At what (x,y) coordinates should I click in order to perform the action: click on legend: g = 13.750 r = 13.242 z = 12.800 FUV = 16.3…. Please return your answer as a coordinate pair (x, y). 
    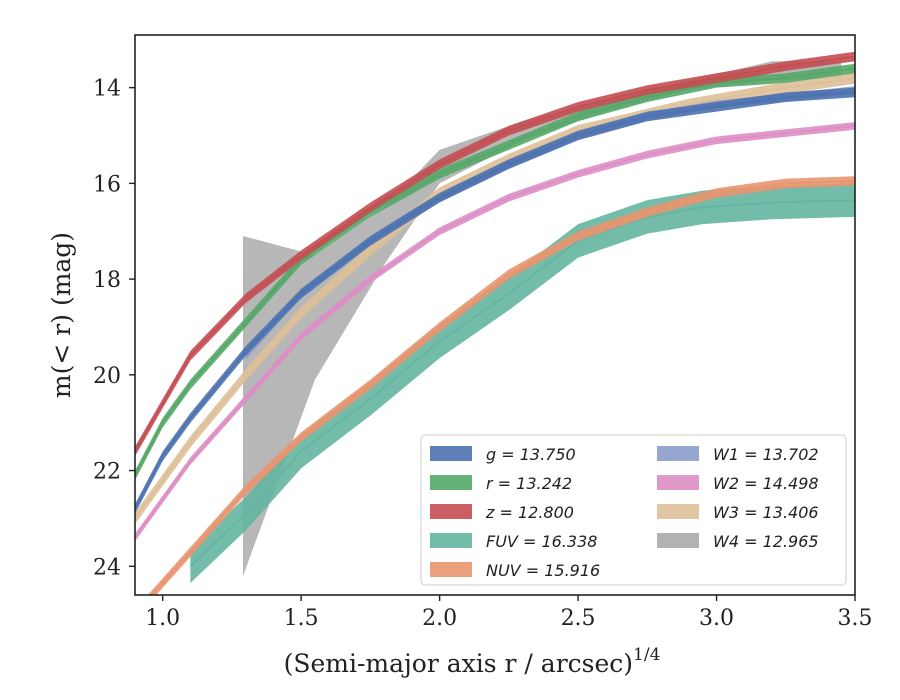
    Looking at the image, I should click on (633, 510).